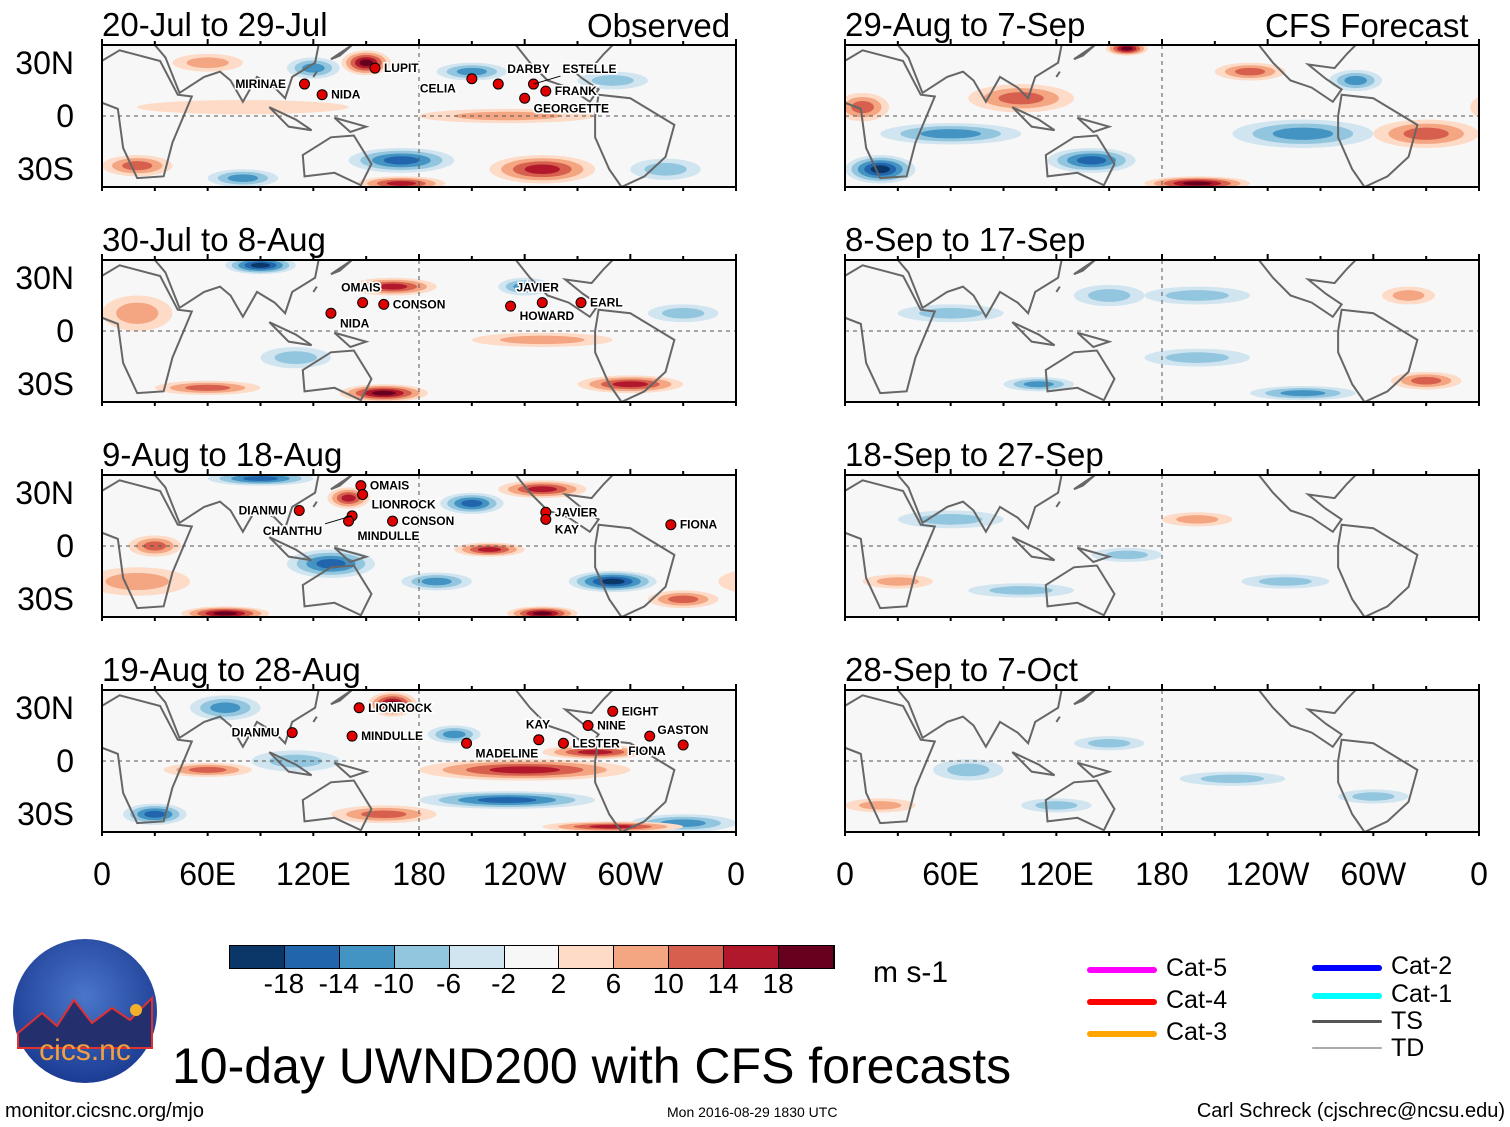  I want to click on storm-label: NINE, so click(611, 726).